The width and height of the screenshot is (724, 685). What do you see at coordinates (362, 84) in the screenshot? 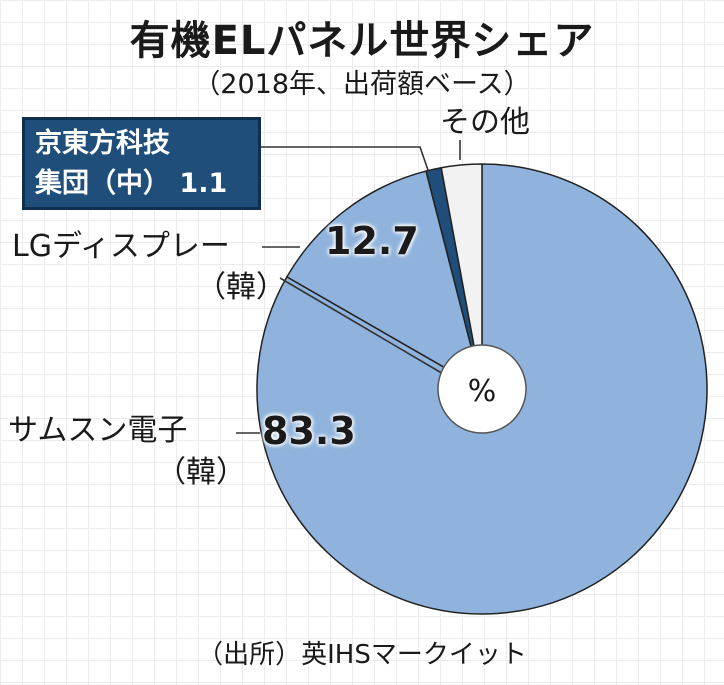
I see `chart-subtitle: （2018年、出荷額ベース）` at bounding box center [362, 84].